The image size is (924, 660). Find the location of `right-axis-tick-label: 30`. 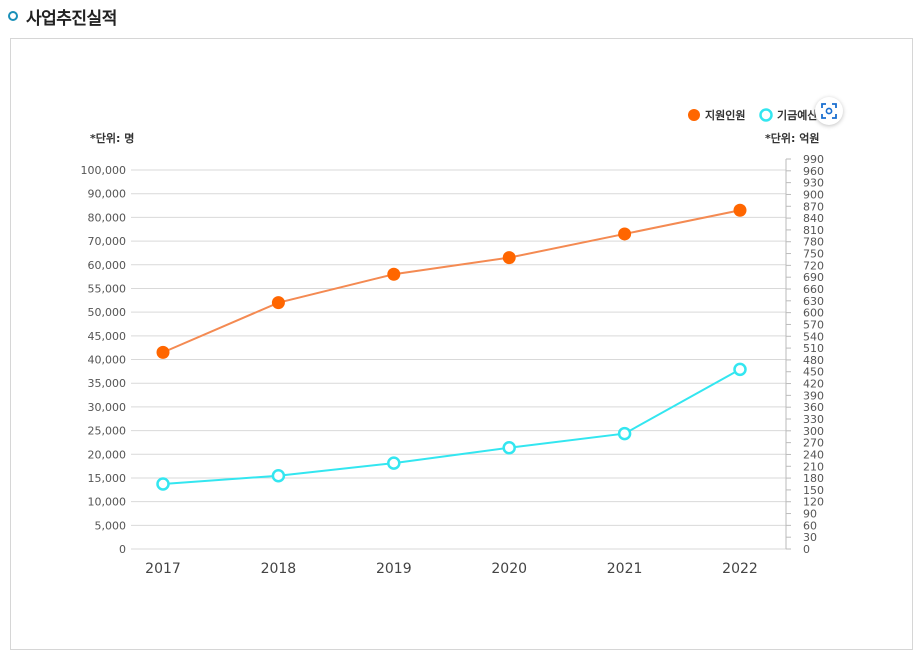

right-axis-tick-label: 30 is located at coordinates (810, 537).